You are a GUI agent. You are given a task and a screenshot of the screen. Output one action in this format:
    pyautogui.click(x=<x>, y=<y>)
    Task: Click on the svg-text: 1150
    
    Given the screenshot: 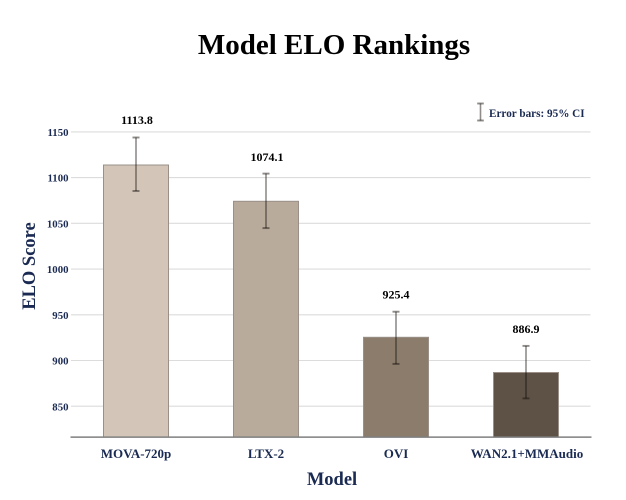 What is the action you would take?
    pyautogui.click(x=58, y=133)
    